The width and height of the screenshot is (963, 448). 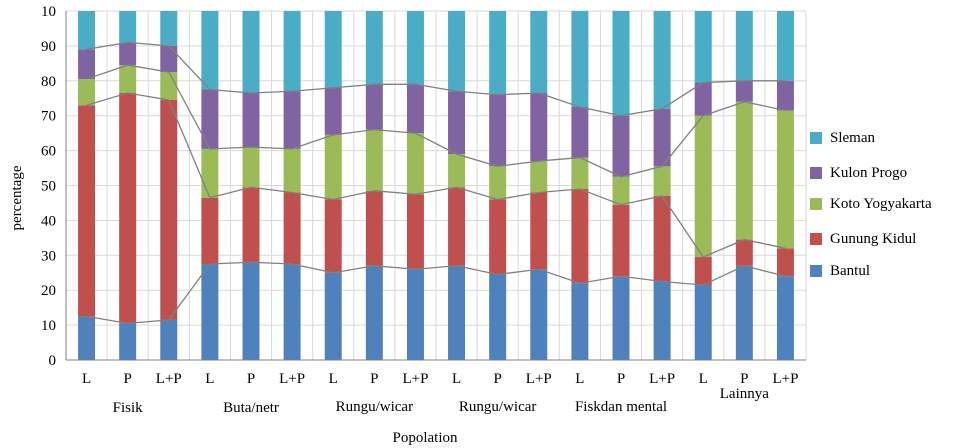 What do you see at coordinates (48, 291) in the screenshot?
I see `y-tick-label: 20` at bounding box center [48, 291].